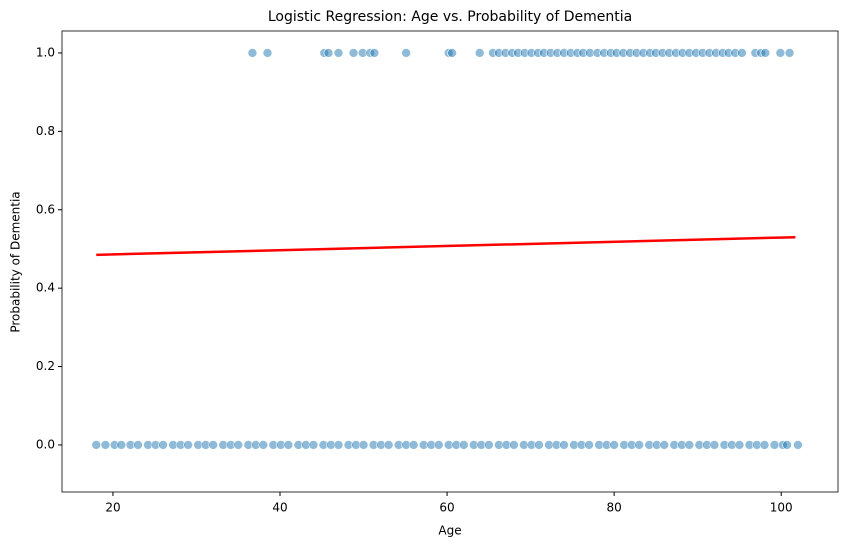  I want to click on x-axis-label: Age, so click(449, 531).